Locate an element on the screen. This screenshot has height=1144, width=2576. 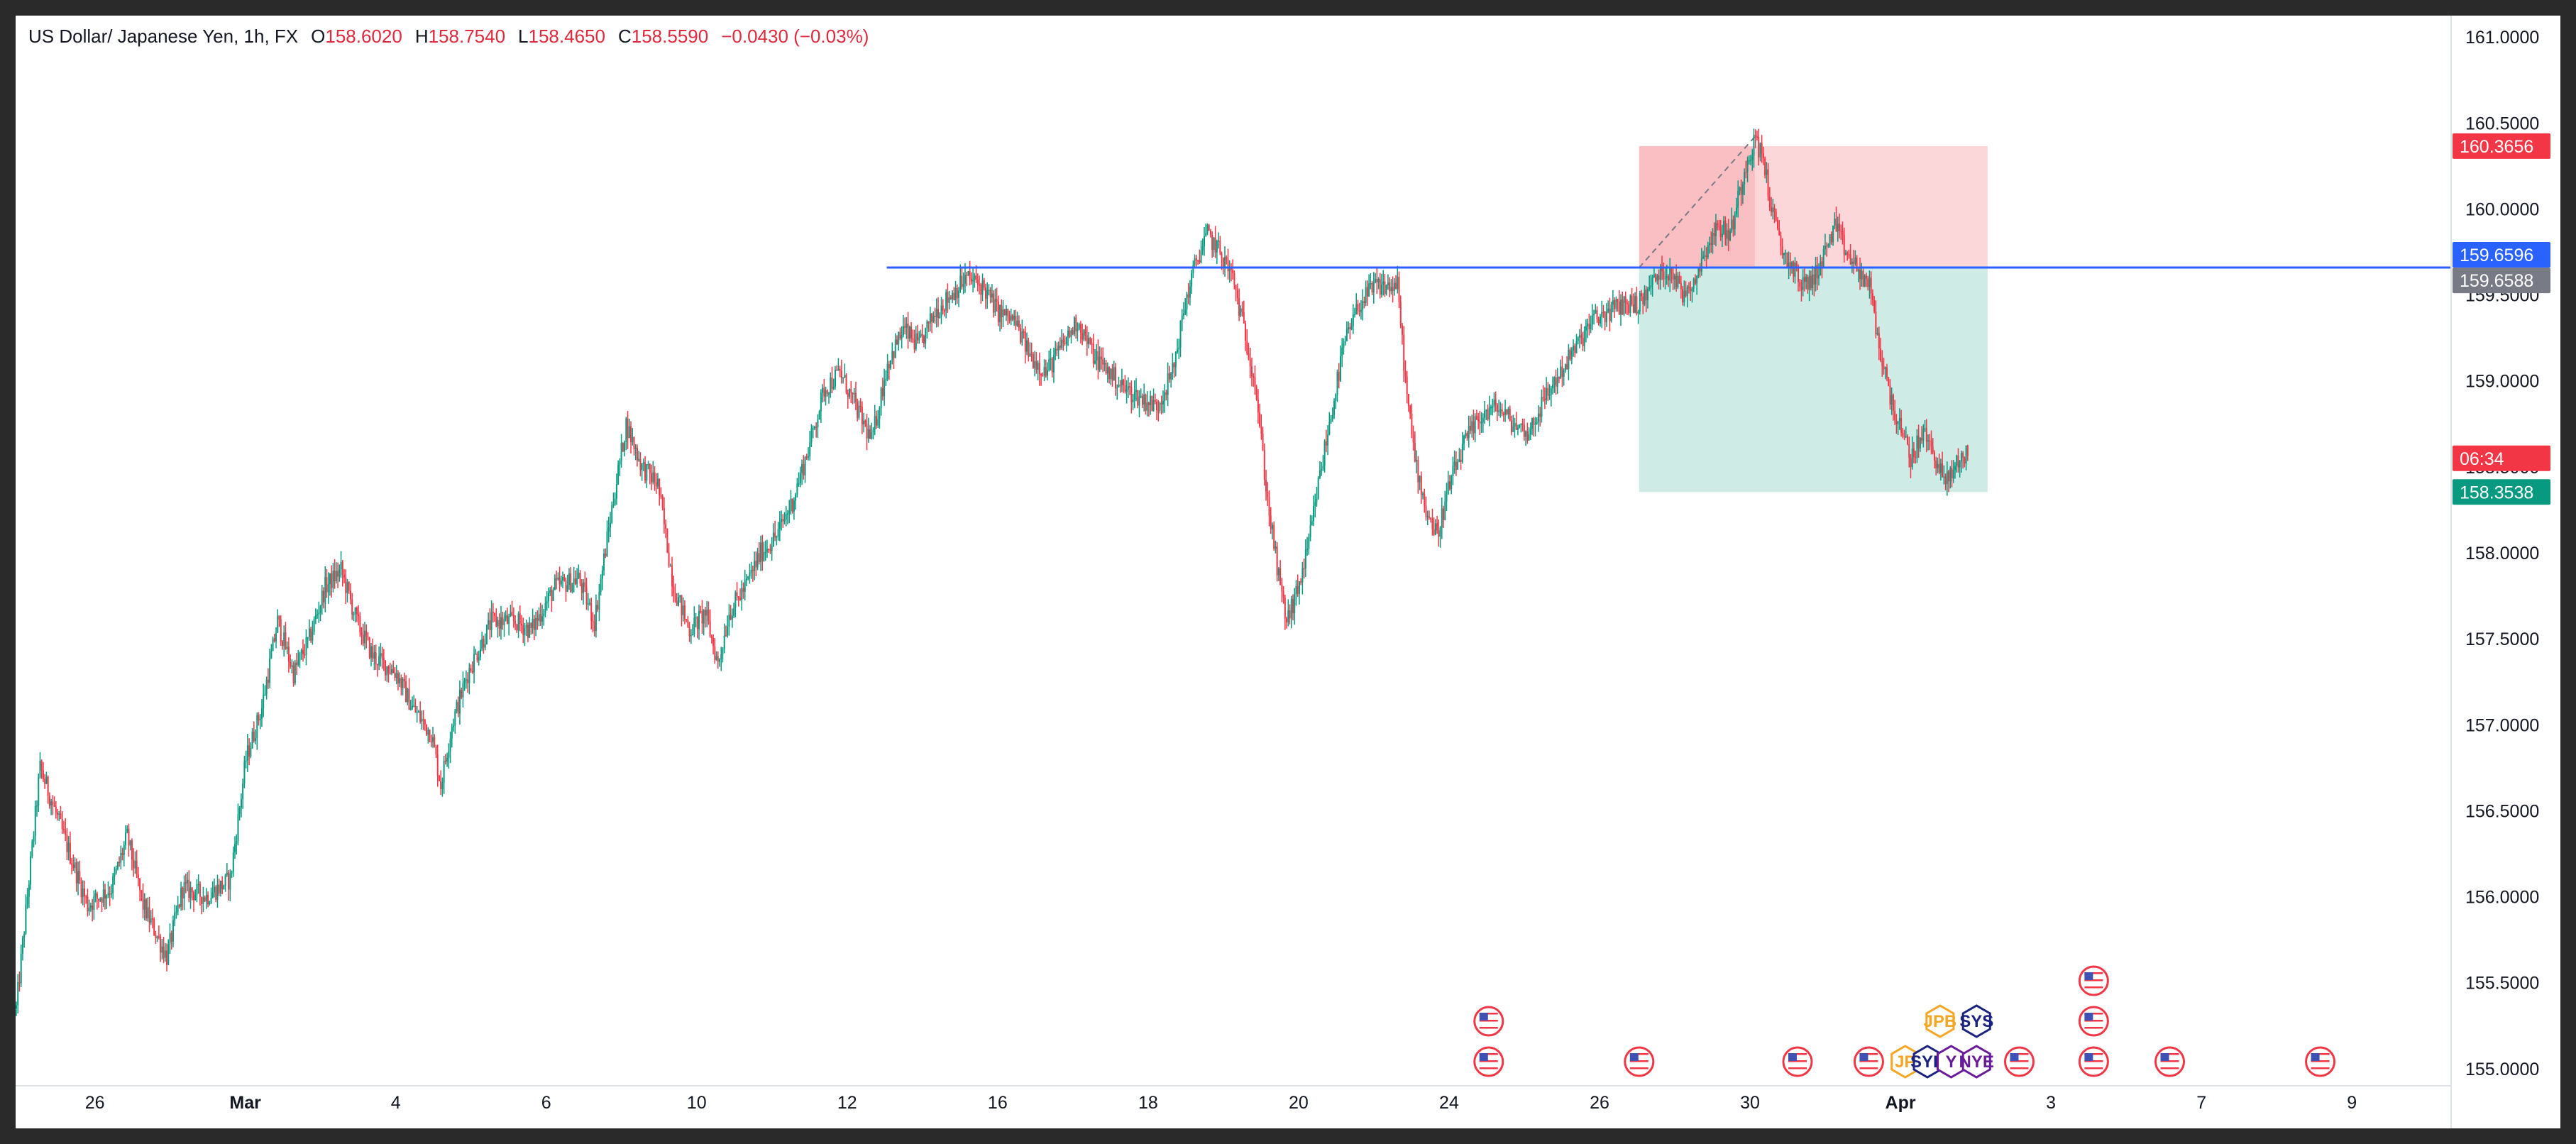
economic-event-icon: JP is located at coordinates (1905, 1062).